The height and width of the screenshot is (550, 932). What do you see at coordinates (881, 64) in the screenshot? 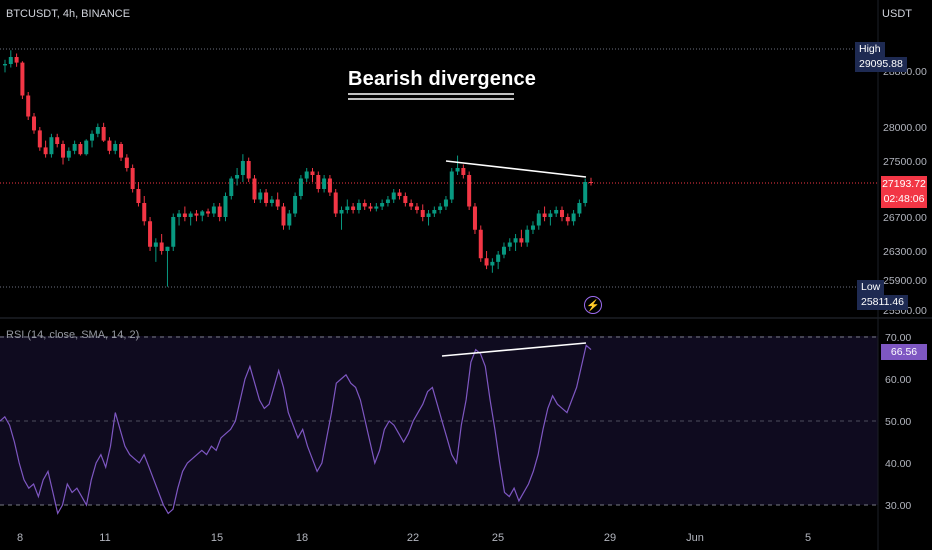
I see `high-tag-value: 29095.88` at bounding box center [881, 64].